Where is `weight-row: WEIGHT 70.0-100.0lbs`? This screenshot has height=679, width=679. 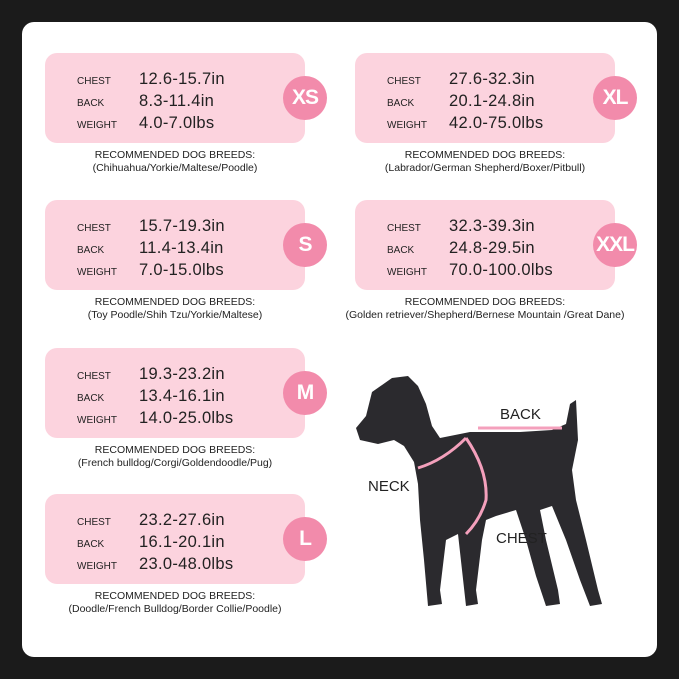
weight-row: WEIGHT 70.0-100.0lbs is located at coordinates (497, 269).